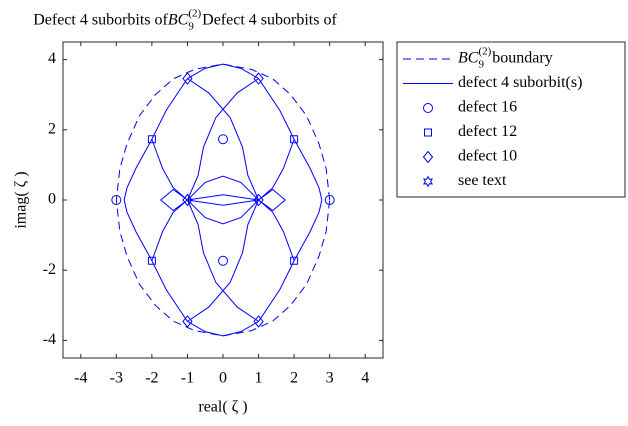 This screenshot has width=628, height=426. What do you see at coordinates (365, 378) in the screenshot?
I see `x-tick-label: 4` at bounding box center [365, 378].